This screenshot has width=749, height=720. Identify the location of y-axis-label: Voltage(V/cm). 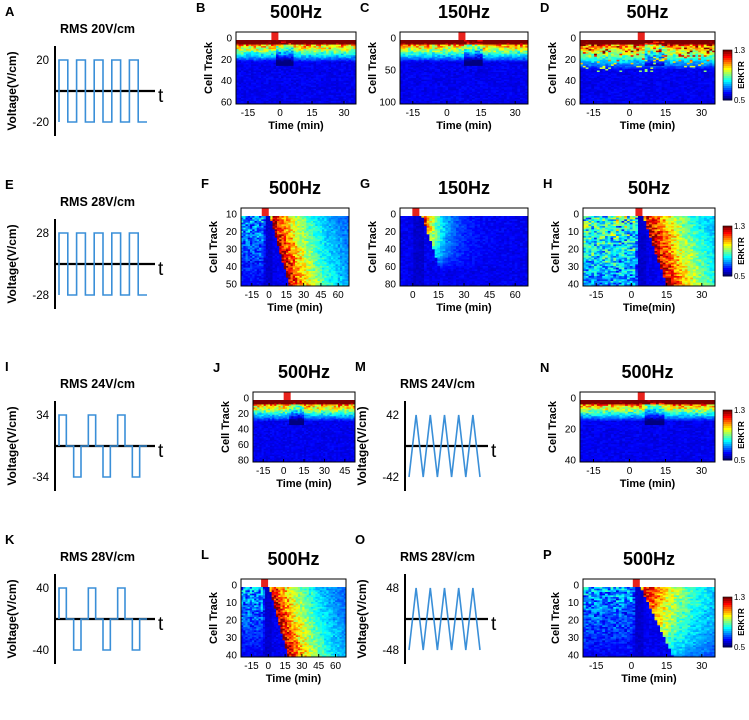
(12, 263).